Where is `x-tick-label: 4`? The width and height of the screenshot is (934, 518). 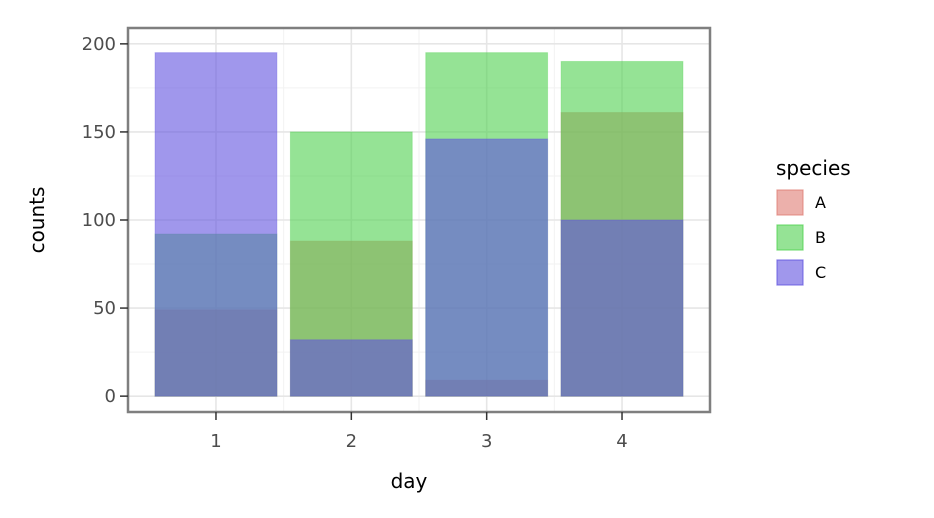
x-tick-label: 4 is located at coordinates (621, 441).